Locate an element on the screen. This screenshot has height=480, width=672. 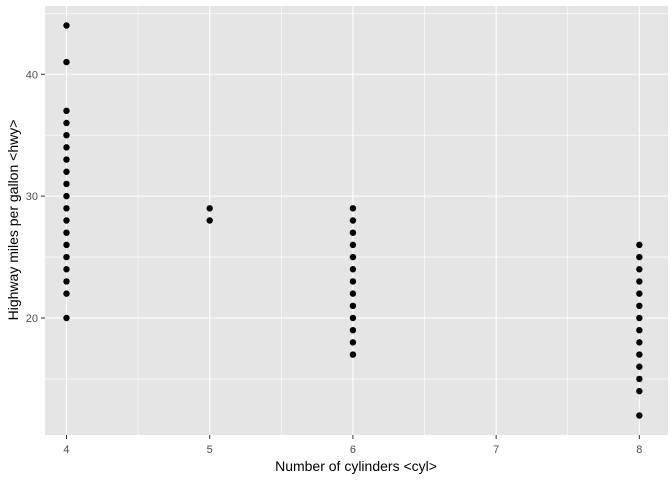
x-tick-label: 6 is located at coordinates (353, 450).